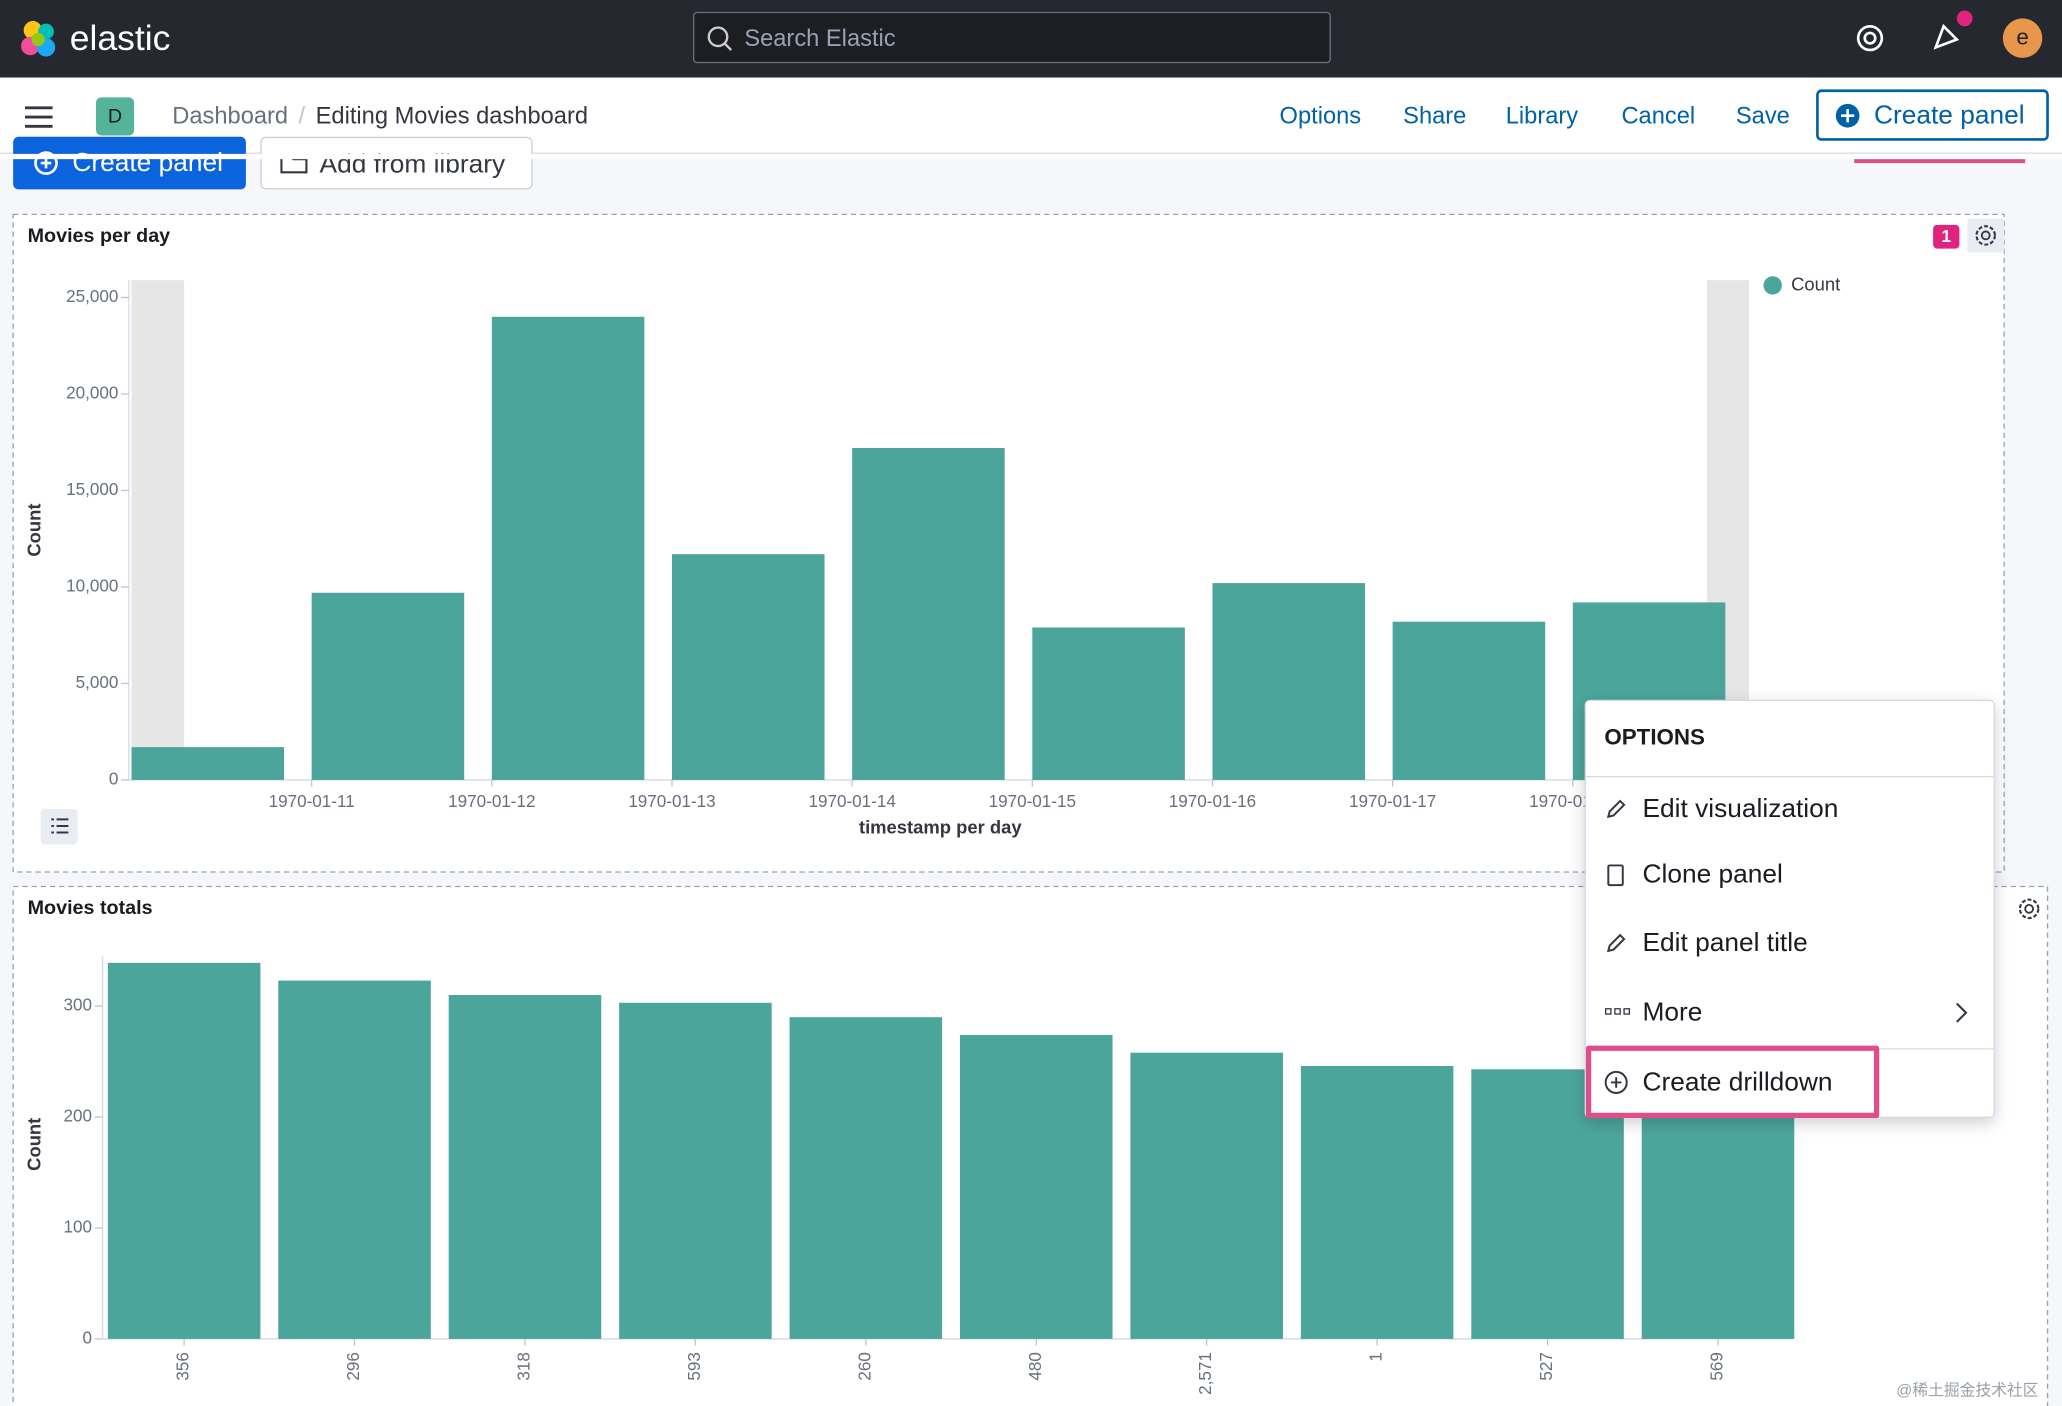 This screenshot has height=1406, width=2062. What do you see at coordinates (1789, 776) in the screenshot?
I see `divider` at bounding box center [1789, 776].